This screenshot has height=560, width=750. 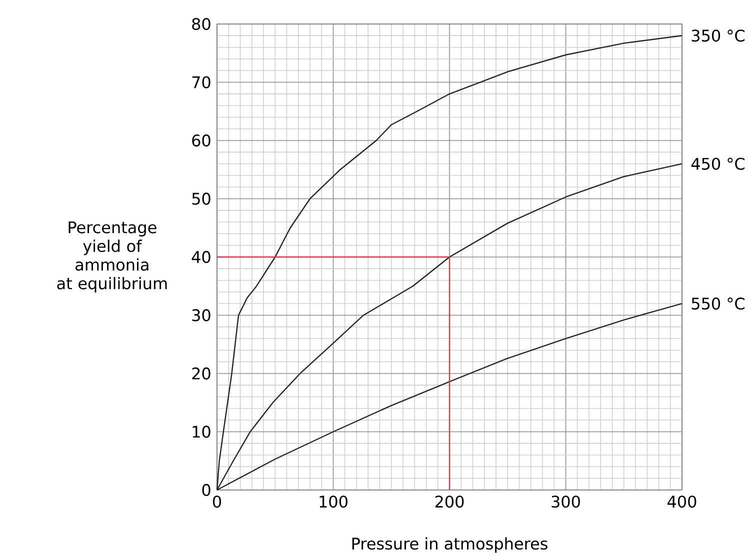 What do you see at coordinates (201, 432) in the screenshot?
I see `y-tick-label: 10` at bounding box center [201, 432].